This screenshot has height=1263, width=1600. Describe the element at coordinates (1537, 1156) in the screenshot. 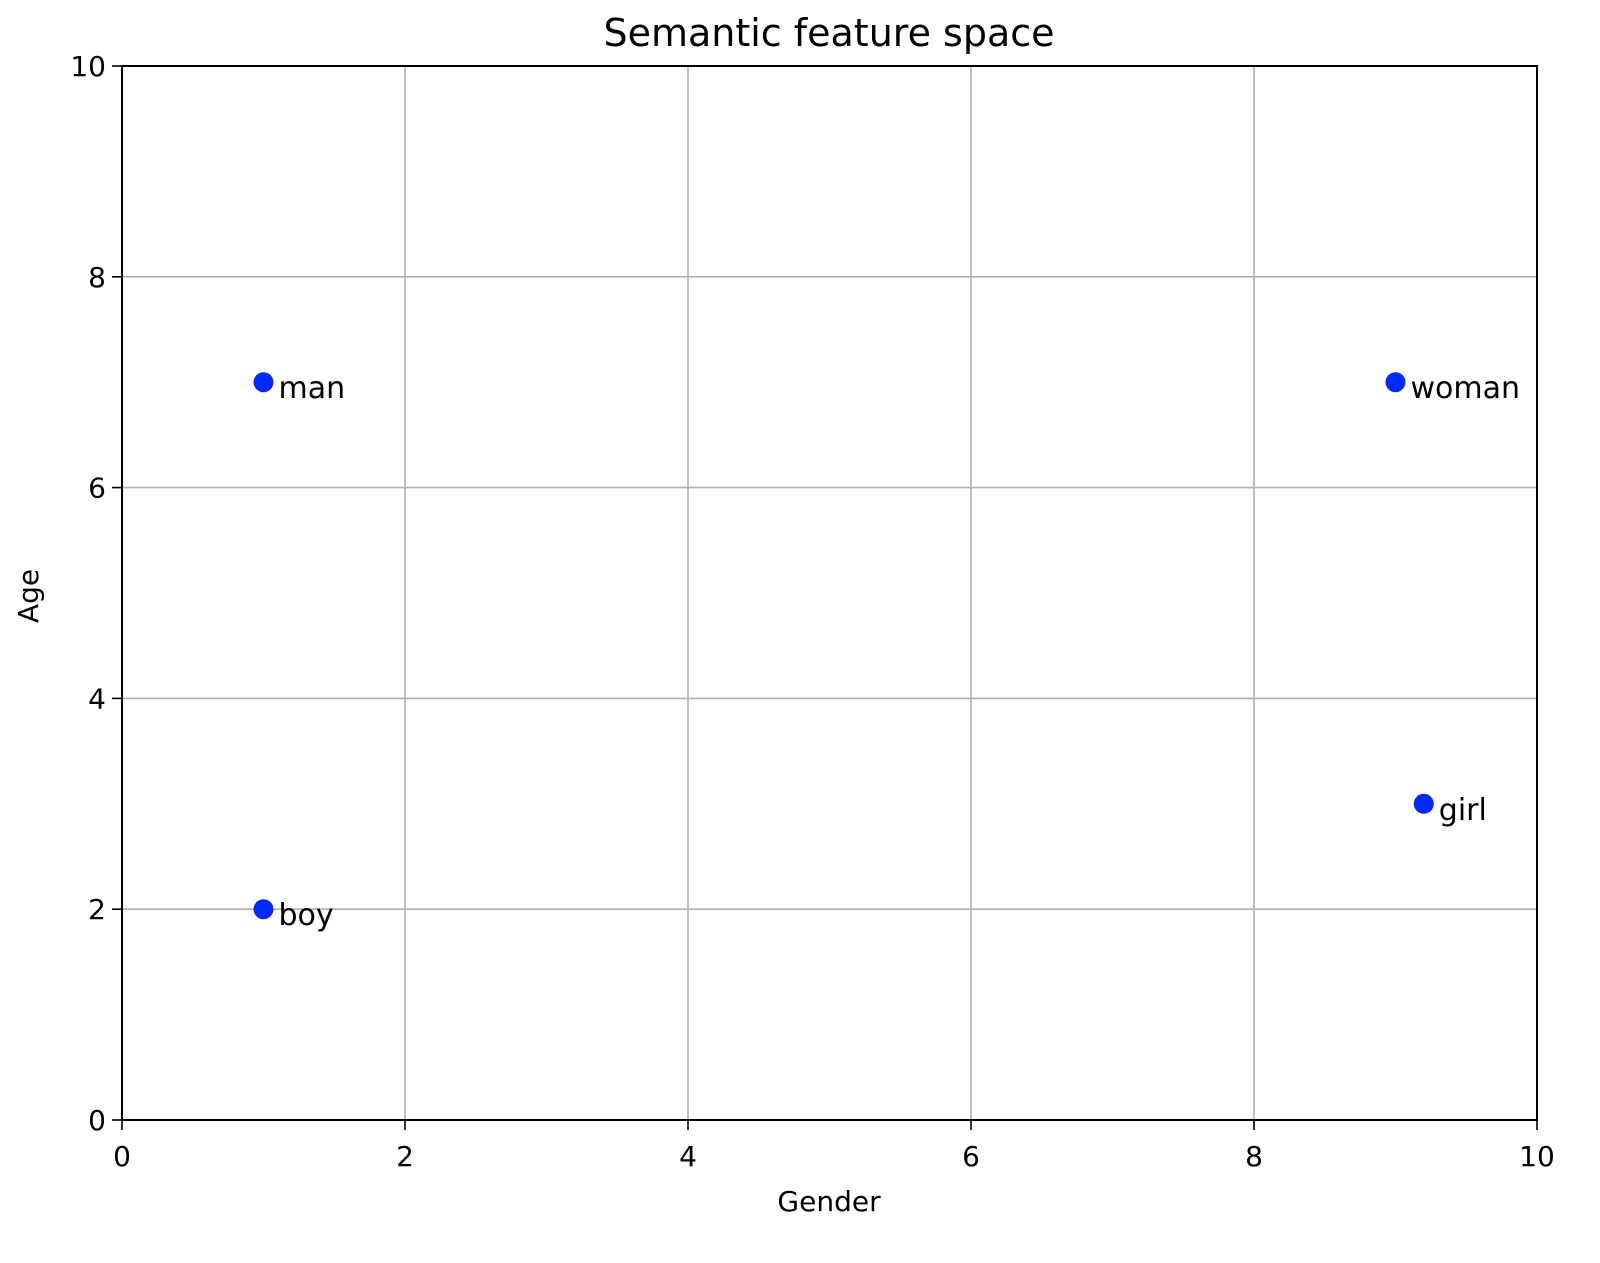

I see `x-tick-label: 10` at that location.